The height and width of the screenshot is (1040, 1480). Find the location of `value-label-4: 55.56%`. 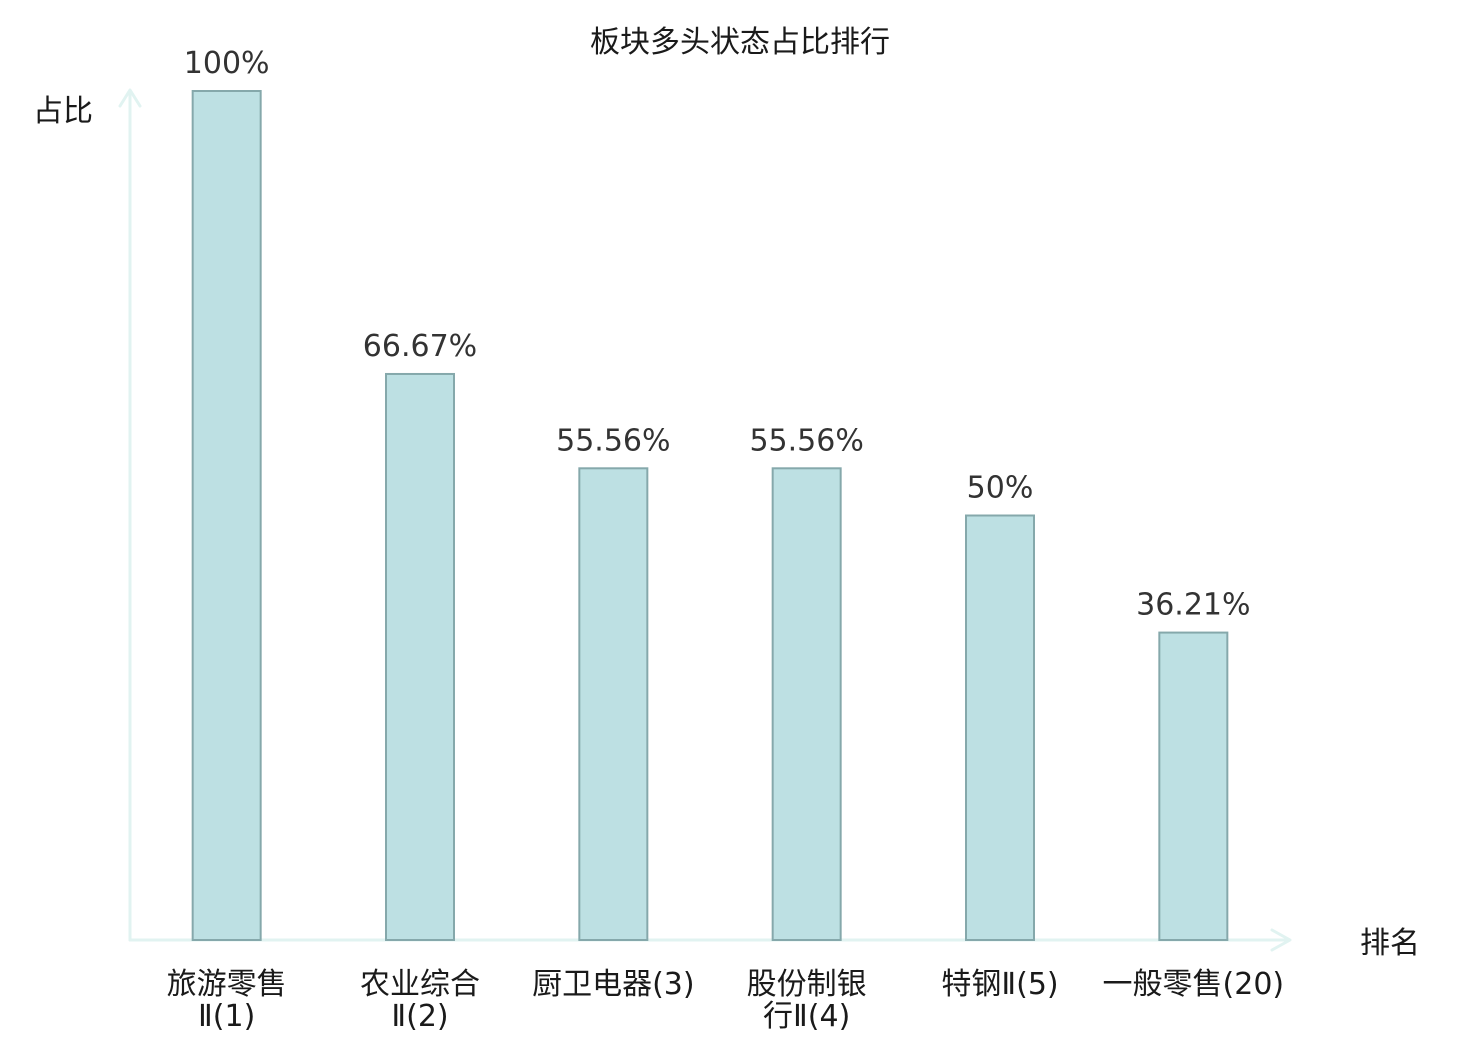

value-label-4: 55.56% is located at coordinates (806, 440).